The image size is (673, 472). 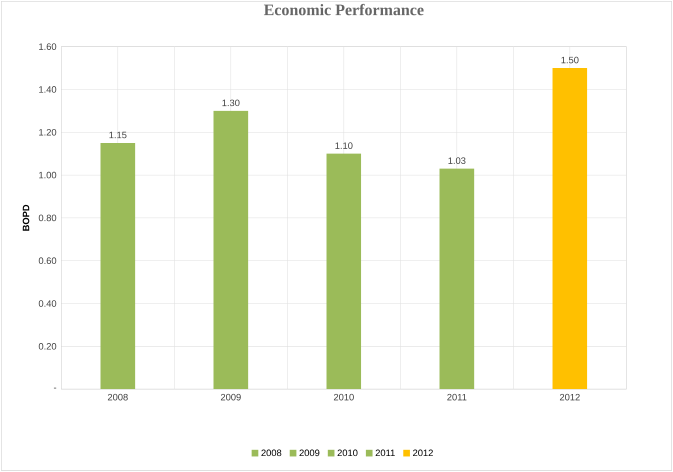 I want to click on data-label: 1.15, so click(x=117, y=135).